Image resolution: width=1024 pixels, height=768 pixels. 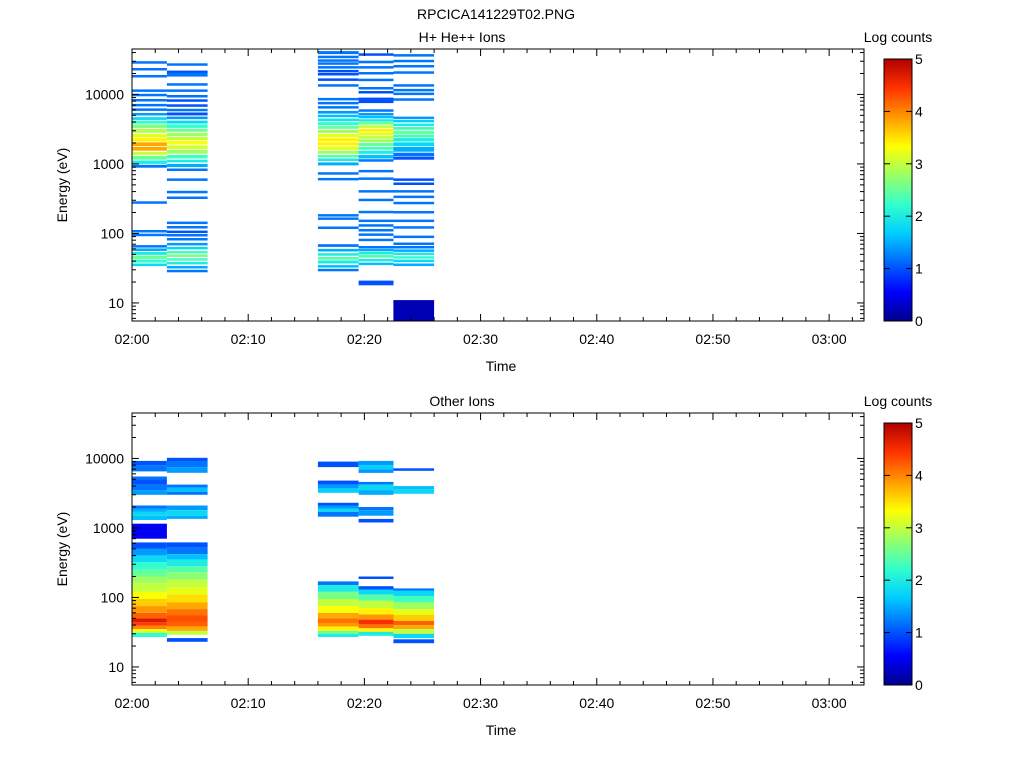 I want to click on panel-title: H+ He++ Ions, so click(x=462, y=37).